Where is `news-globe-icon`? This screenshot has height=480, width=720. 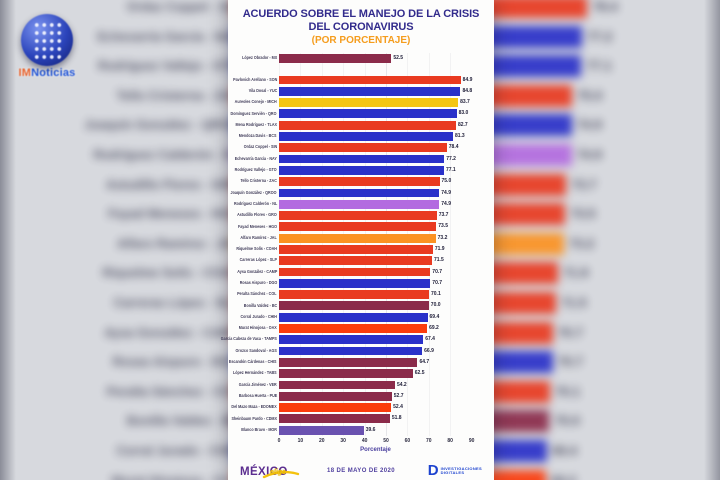
news-globe-icon is located at coordinates (47, 40).